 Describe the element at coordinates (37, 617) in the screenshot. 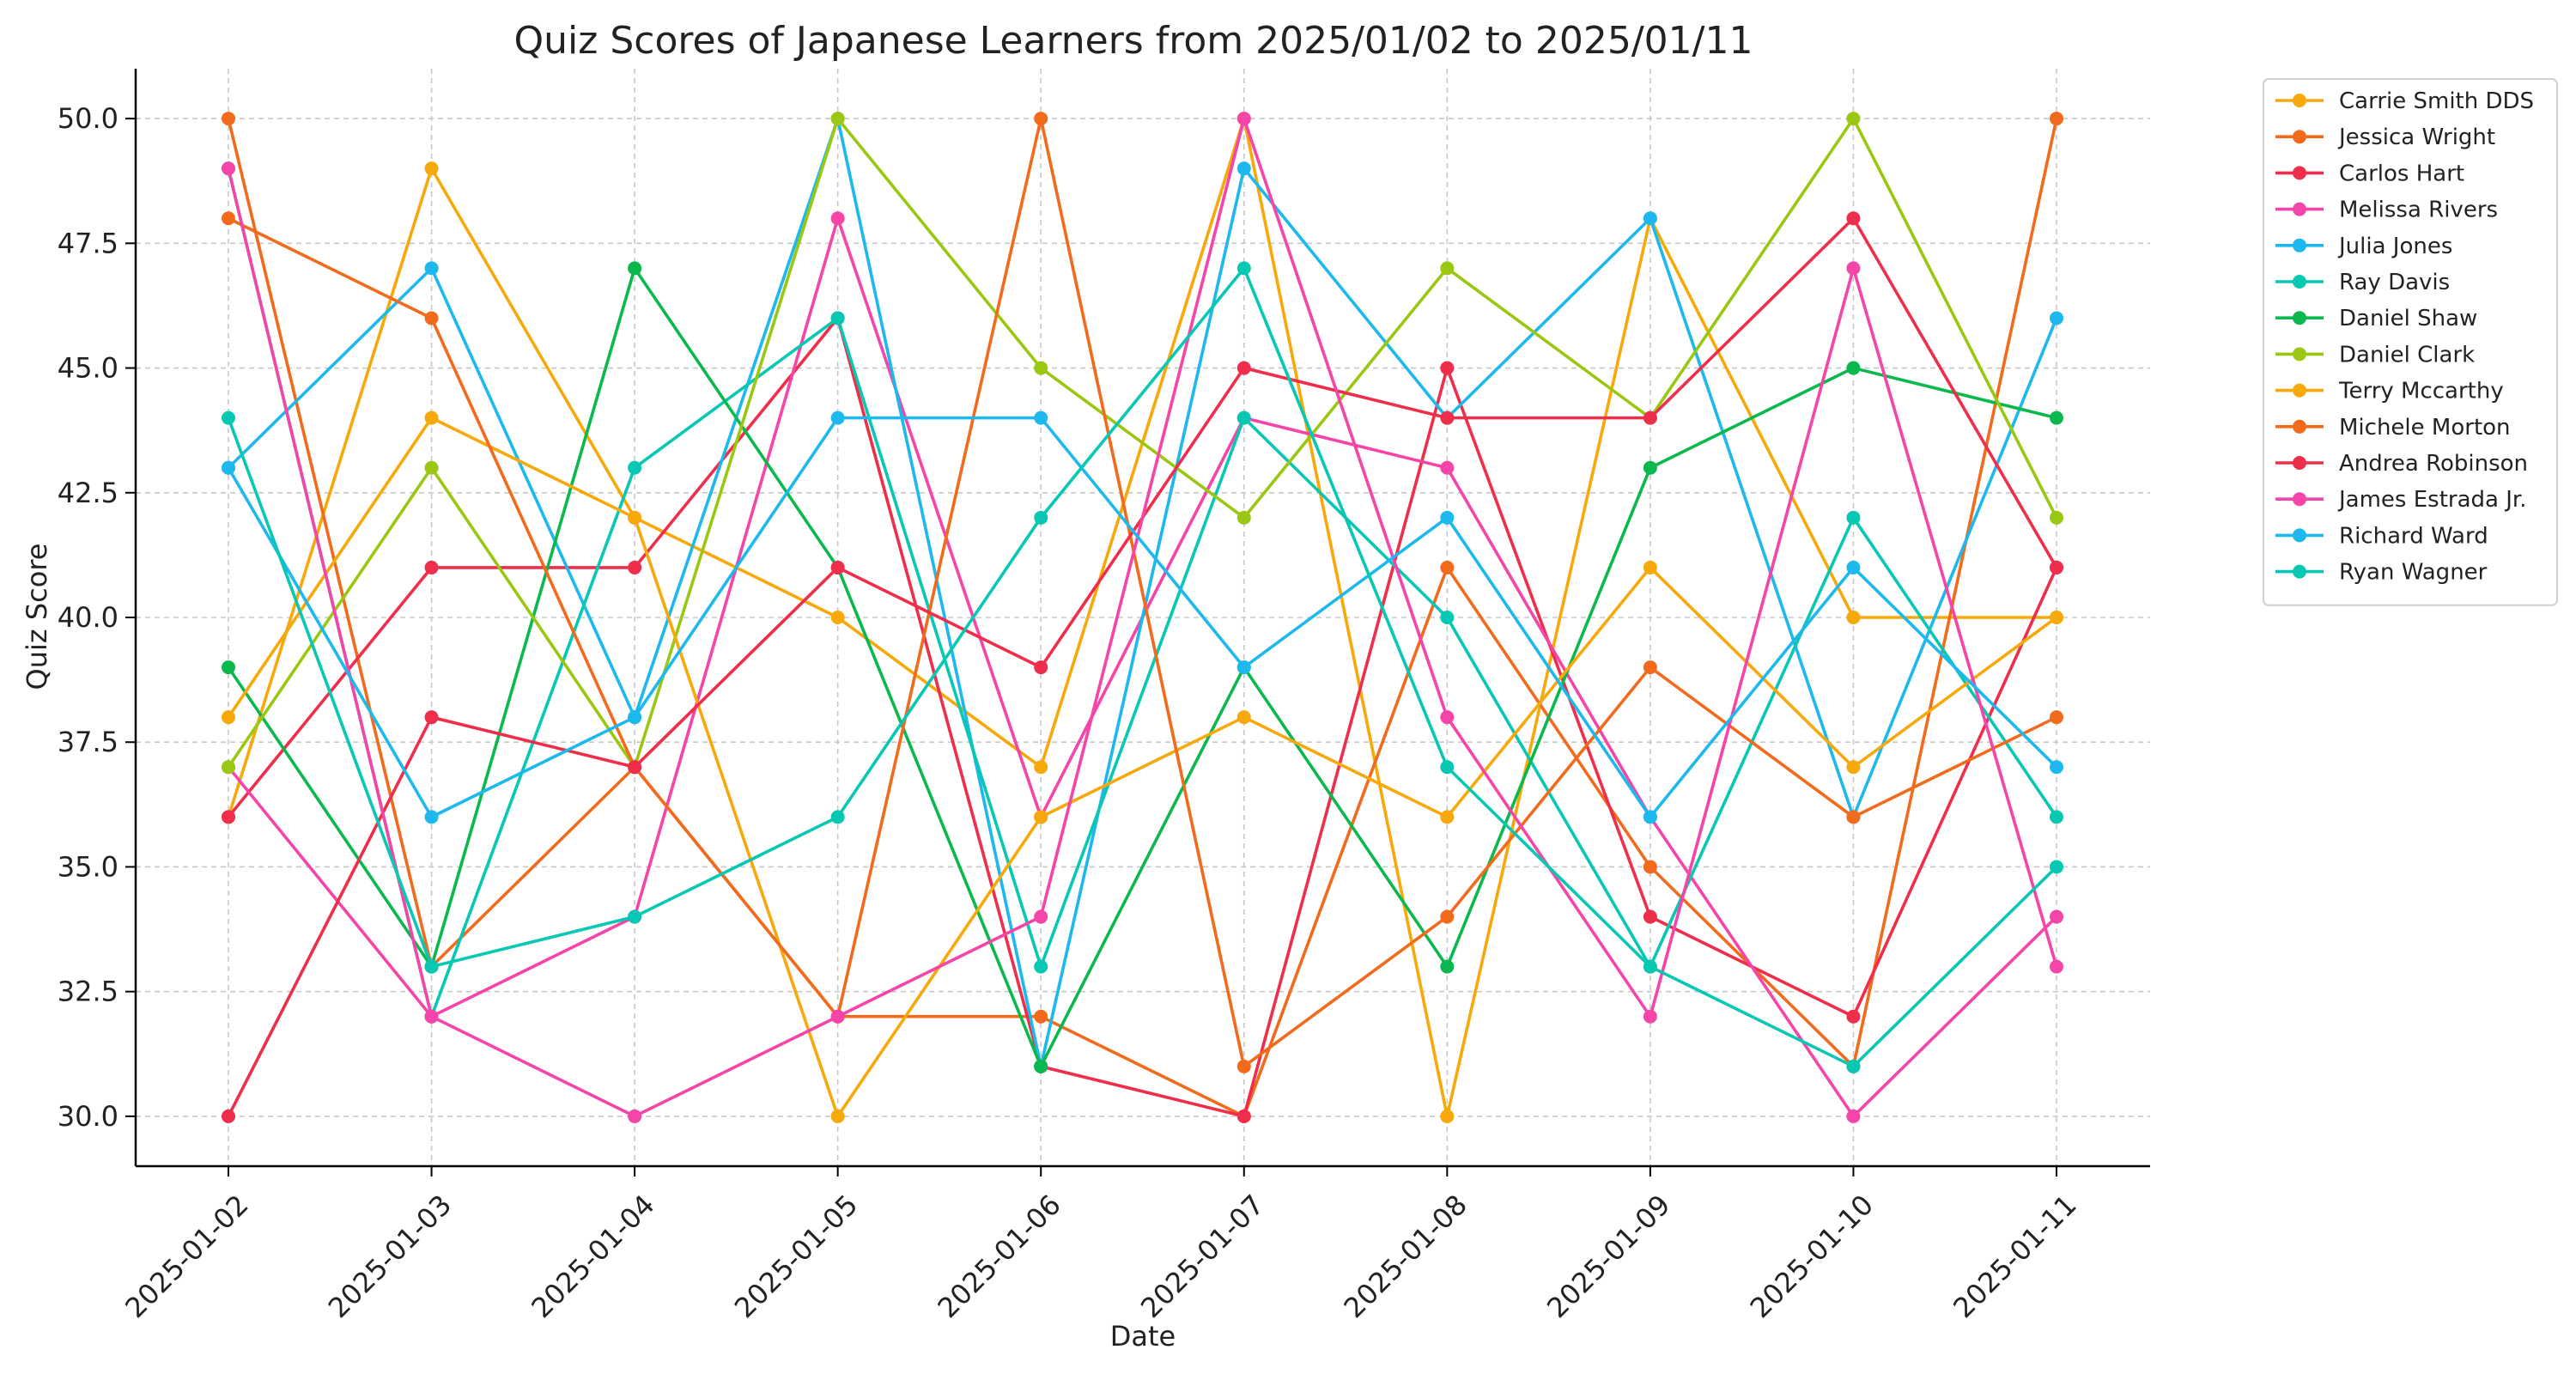

I see `y-axis-label: Quiz Score` at that location.